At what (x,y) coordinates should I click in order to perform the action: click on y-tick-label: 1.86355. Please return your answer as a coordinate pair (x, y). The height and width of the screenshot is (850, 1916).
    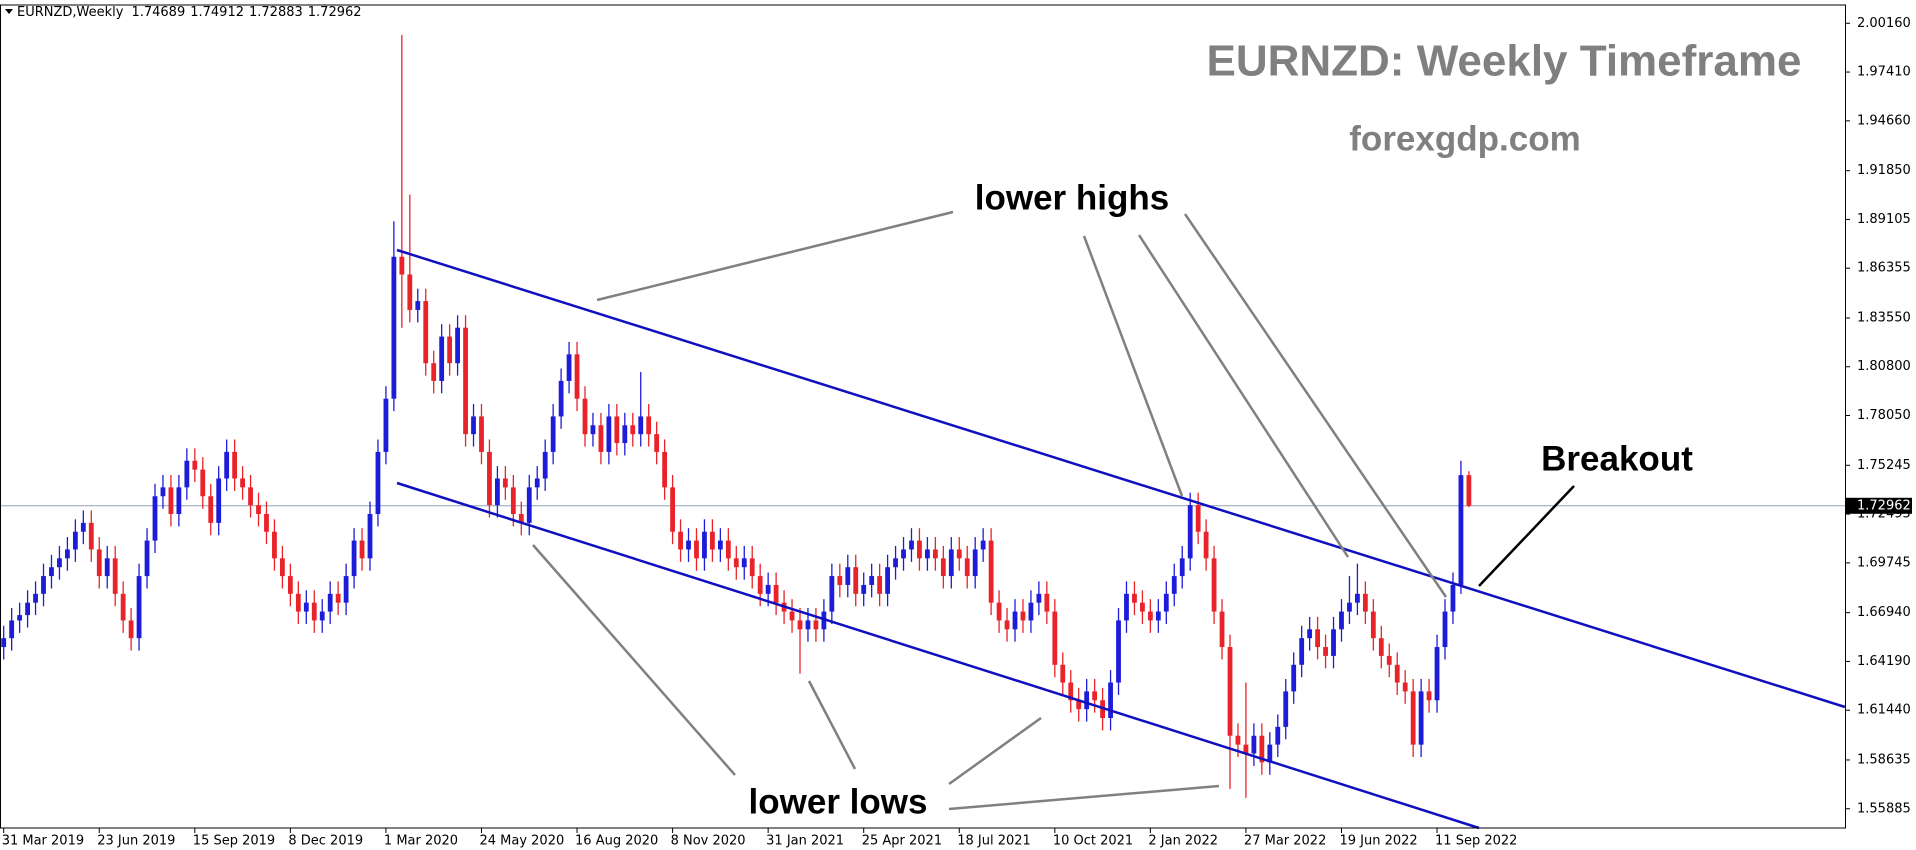
    Looking at the image, I should click on (1884, 268).